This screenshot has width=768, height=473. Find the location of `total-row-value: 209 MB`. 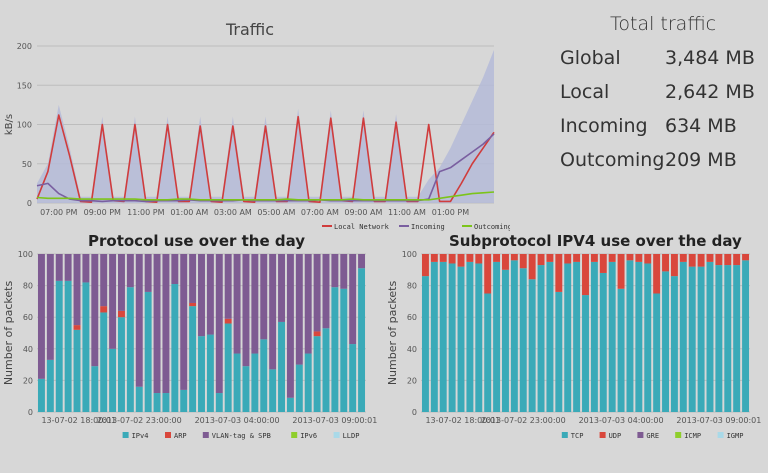

total-row-value: 209 MB is located at coordinates (701, 160).